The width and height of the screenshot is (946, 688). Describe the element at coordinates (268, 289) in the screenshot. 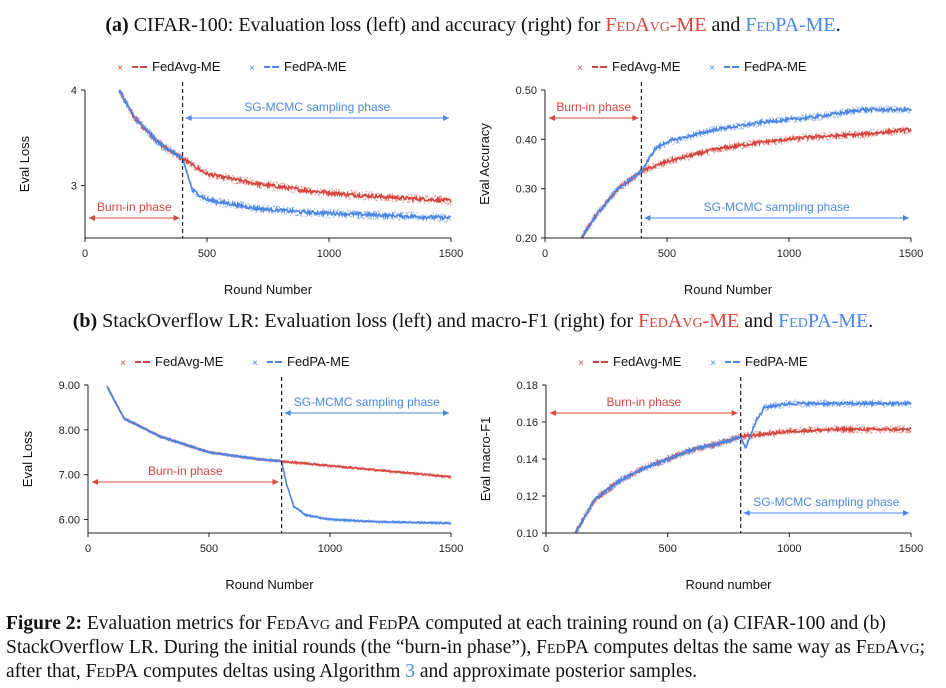

I see `x-axis-label: Round Number` at that location.